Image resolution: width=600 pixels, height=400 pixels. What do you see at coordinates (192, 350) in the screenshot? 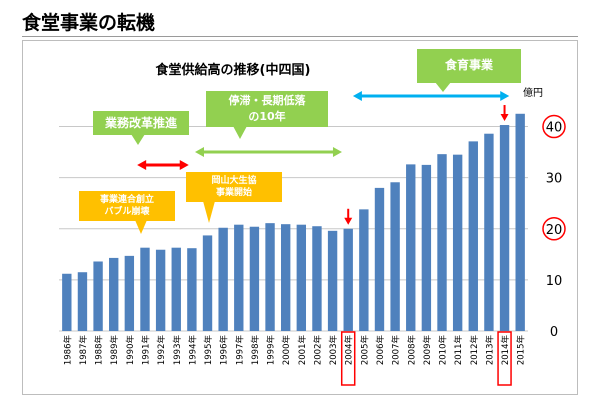
I see `x-tick-label: 1994年` at bounding box center [192, 350].